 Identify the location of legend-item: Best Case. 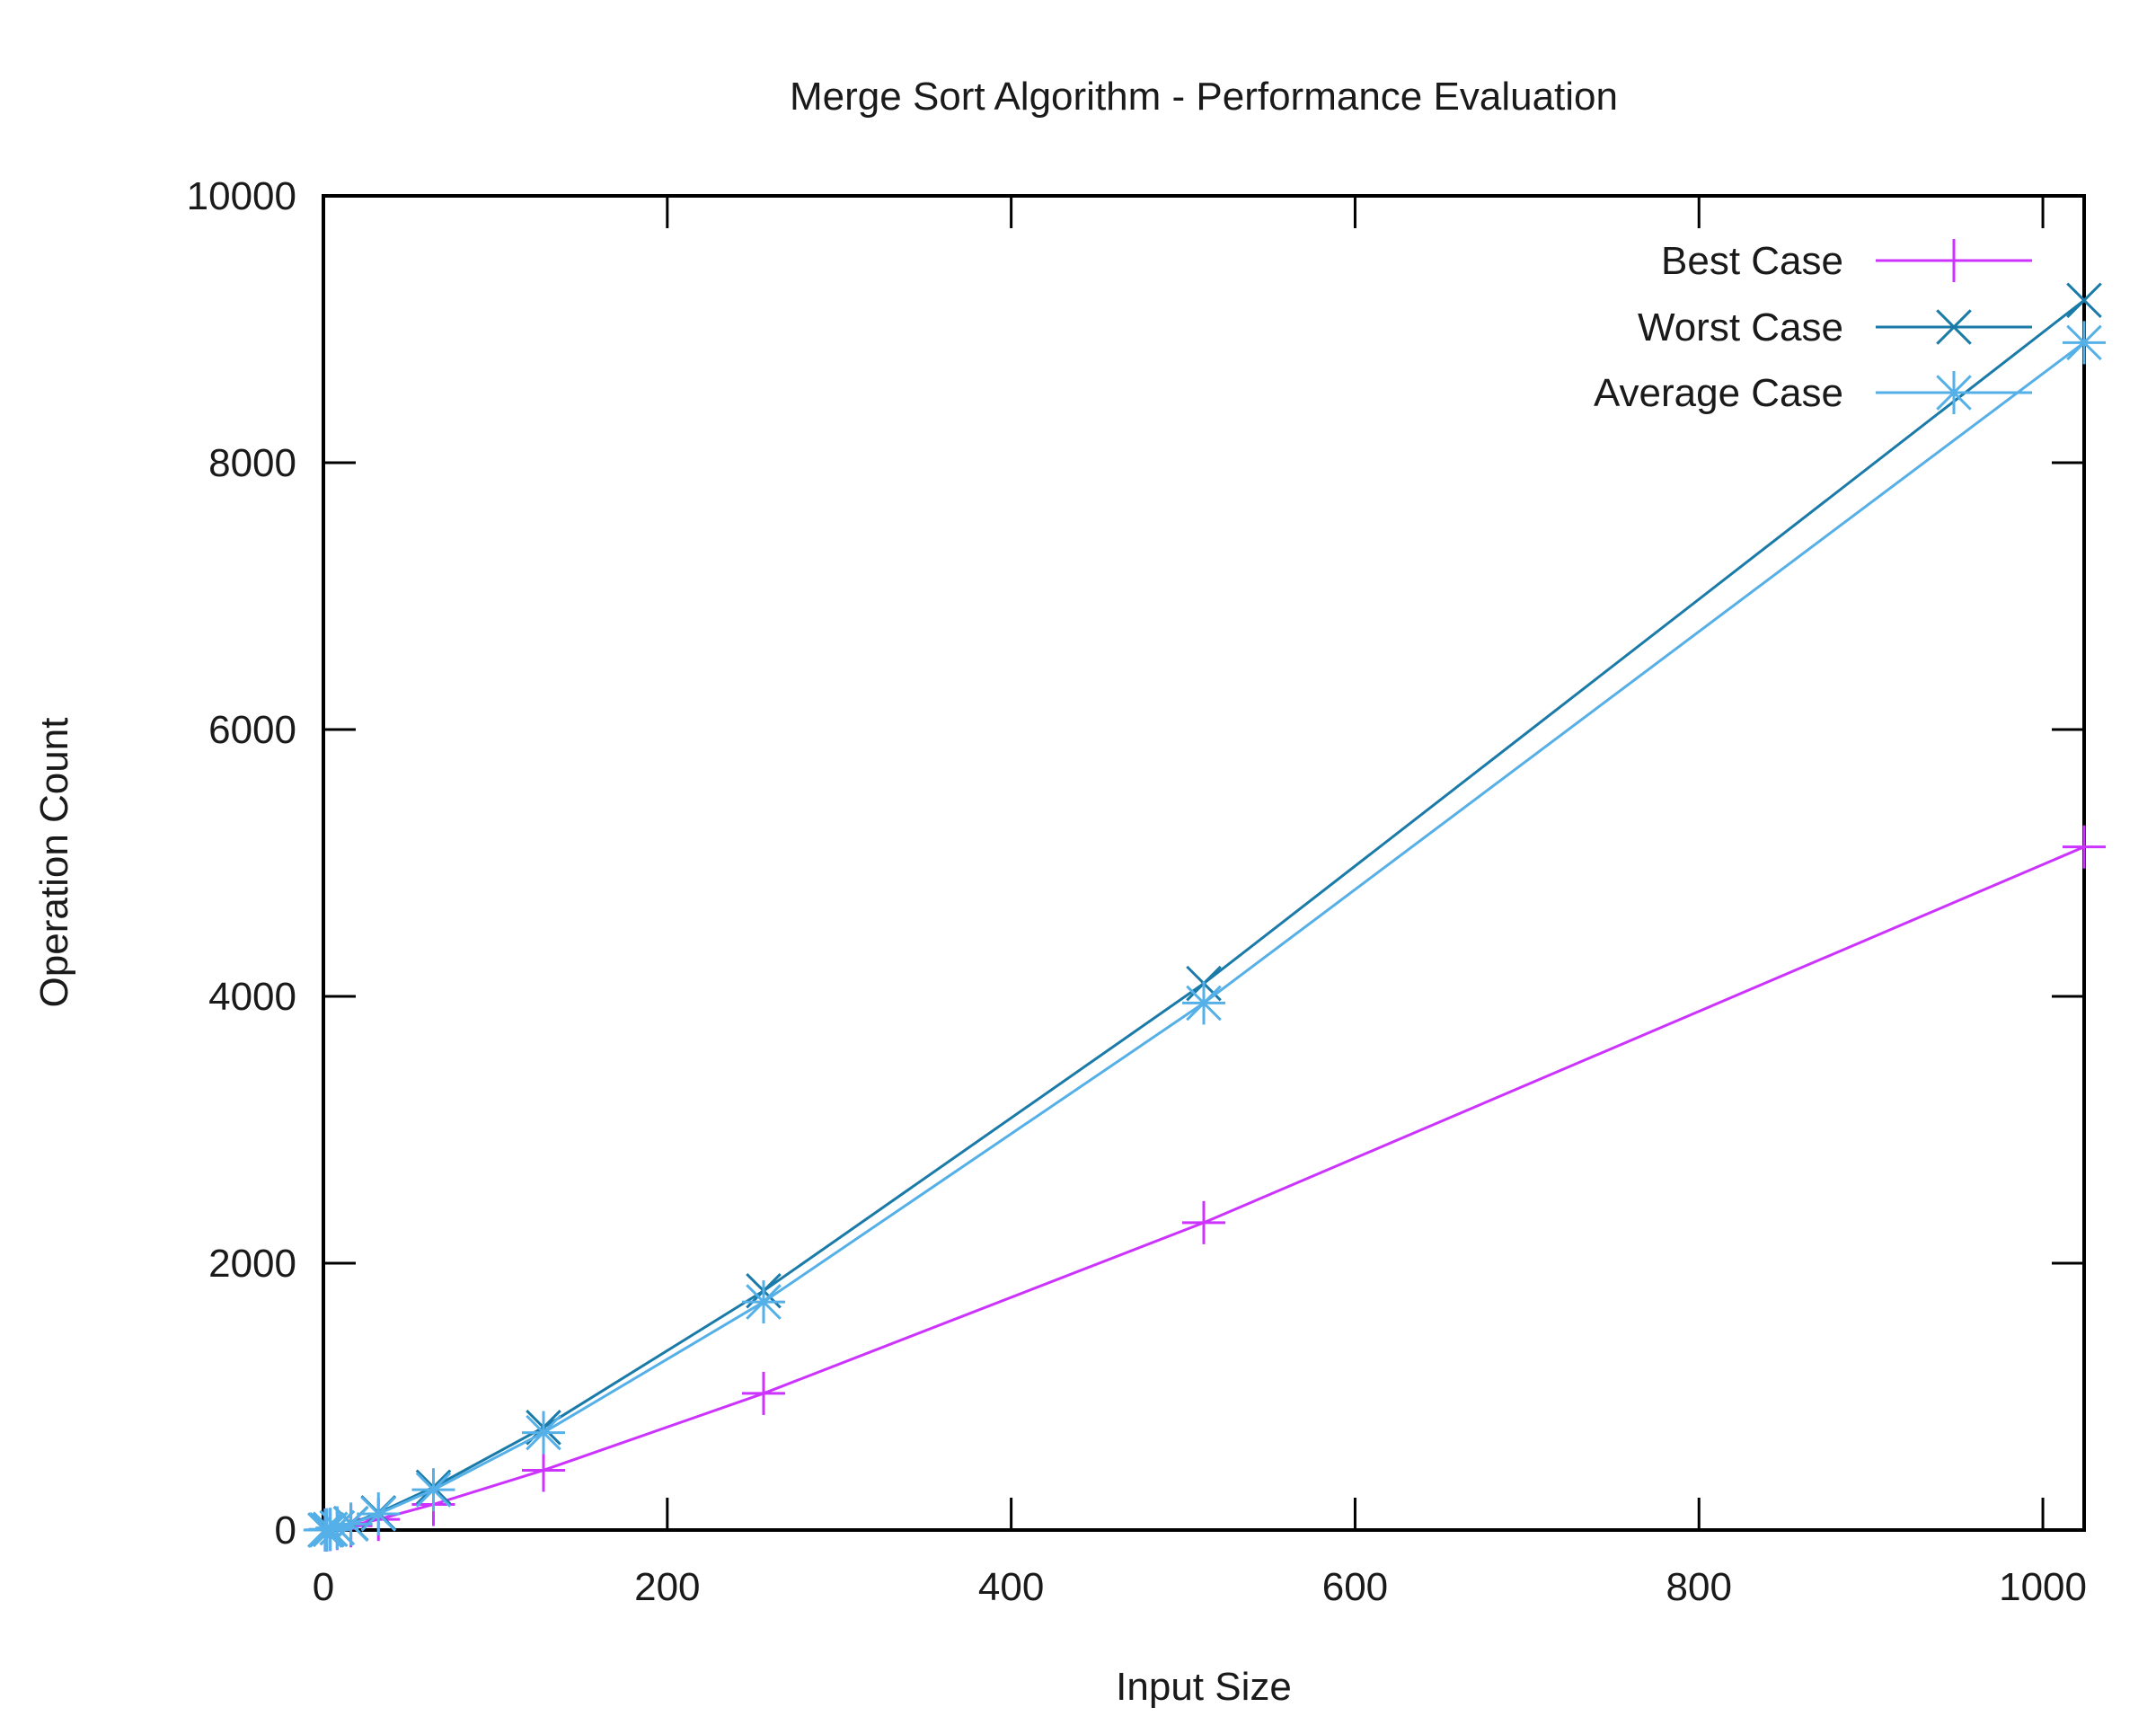
(1847, 261).